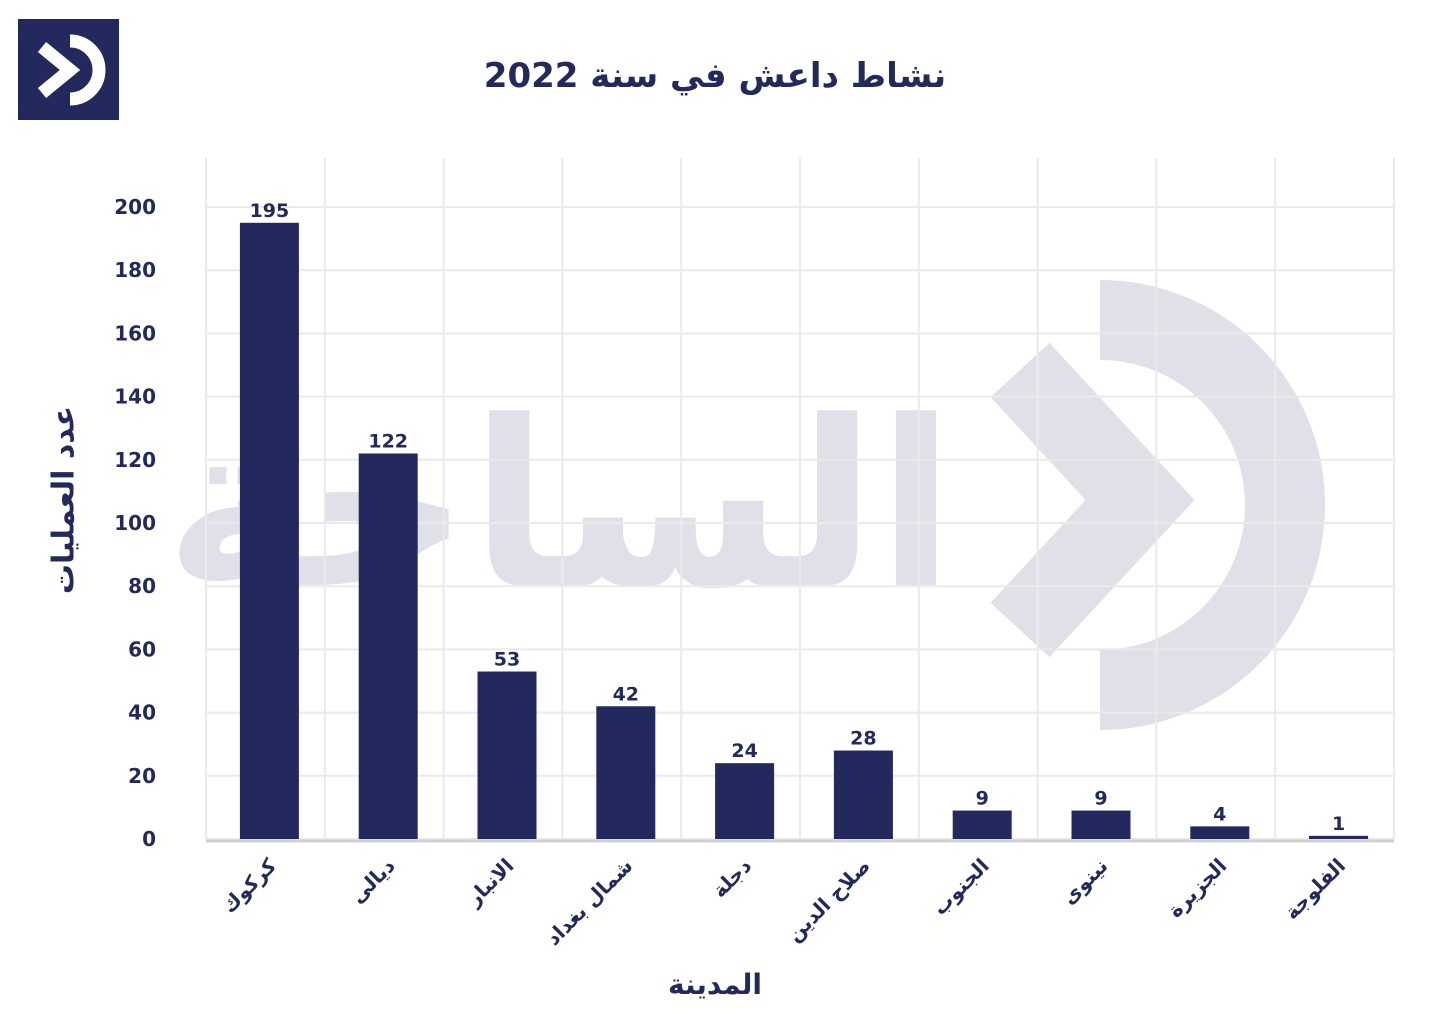  I want to click on y-tick-label: 120, so click(135, 460).